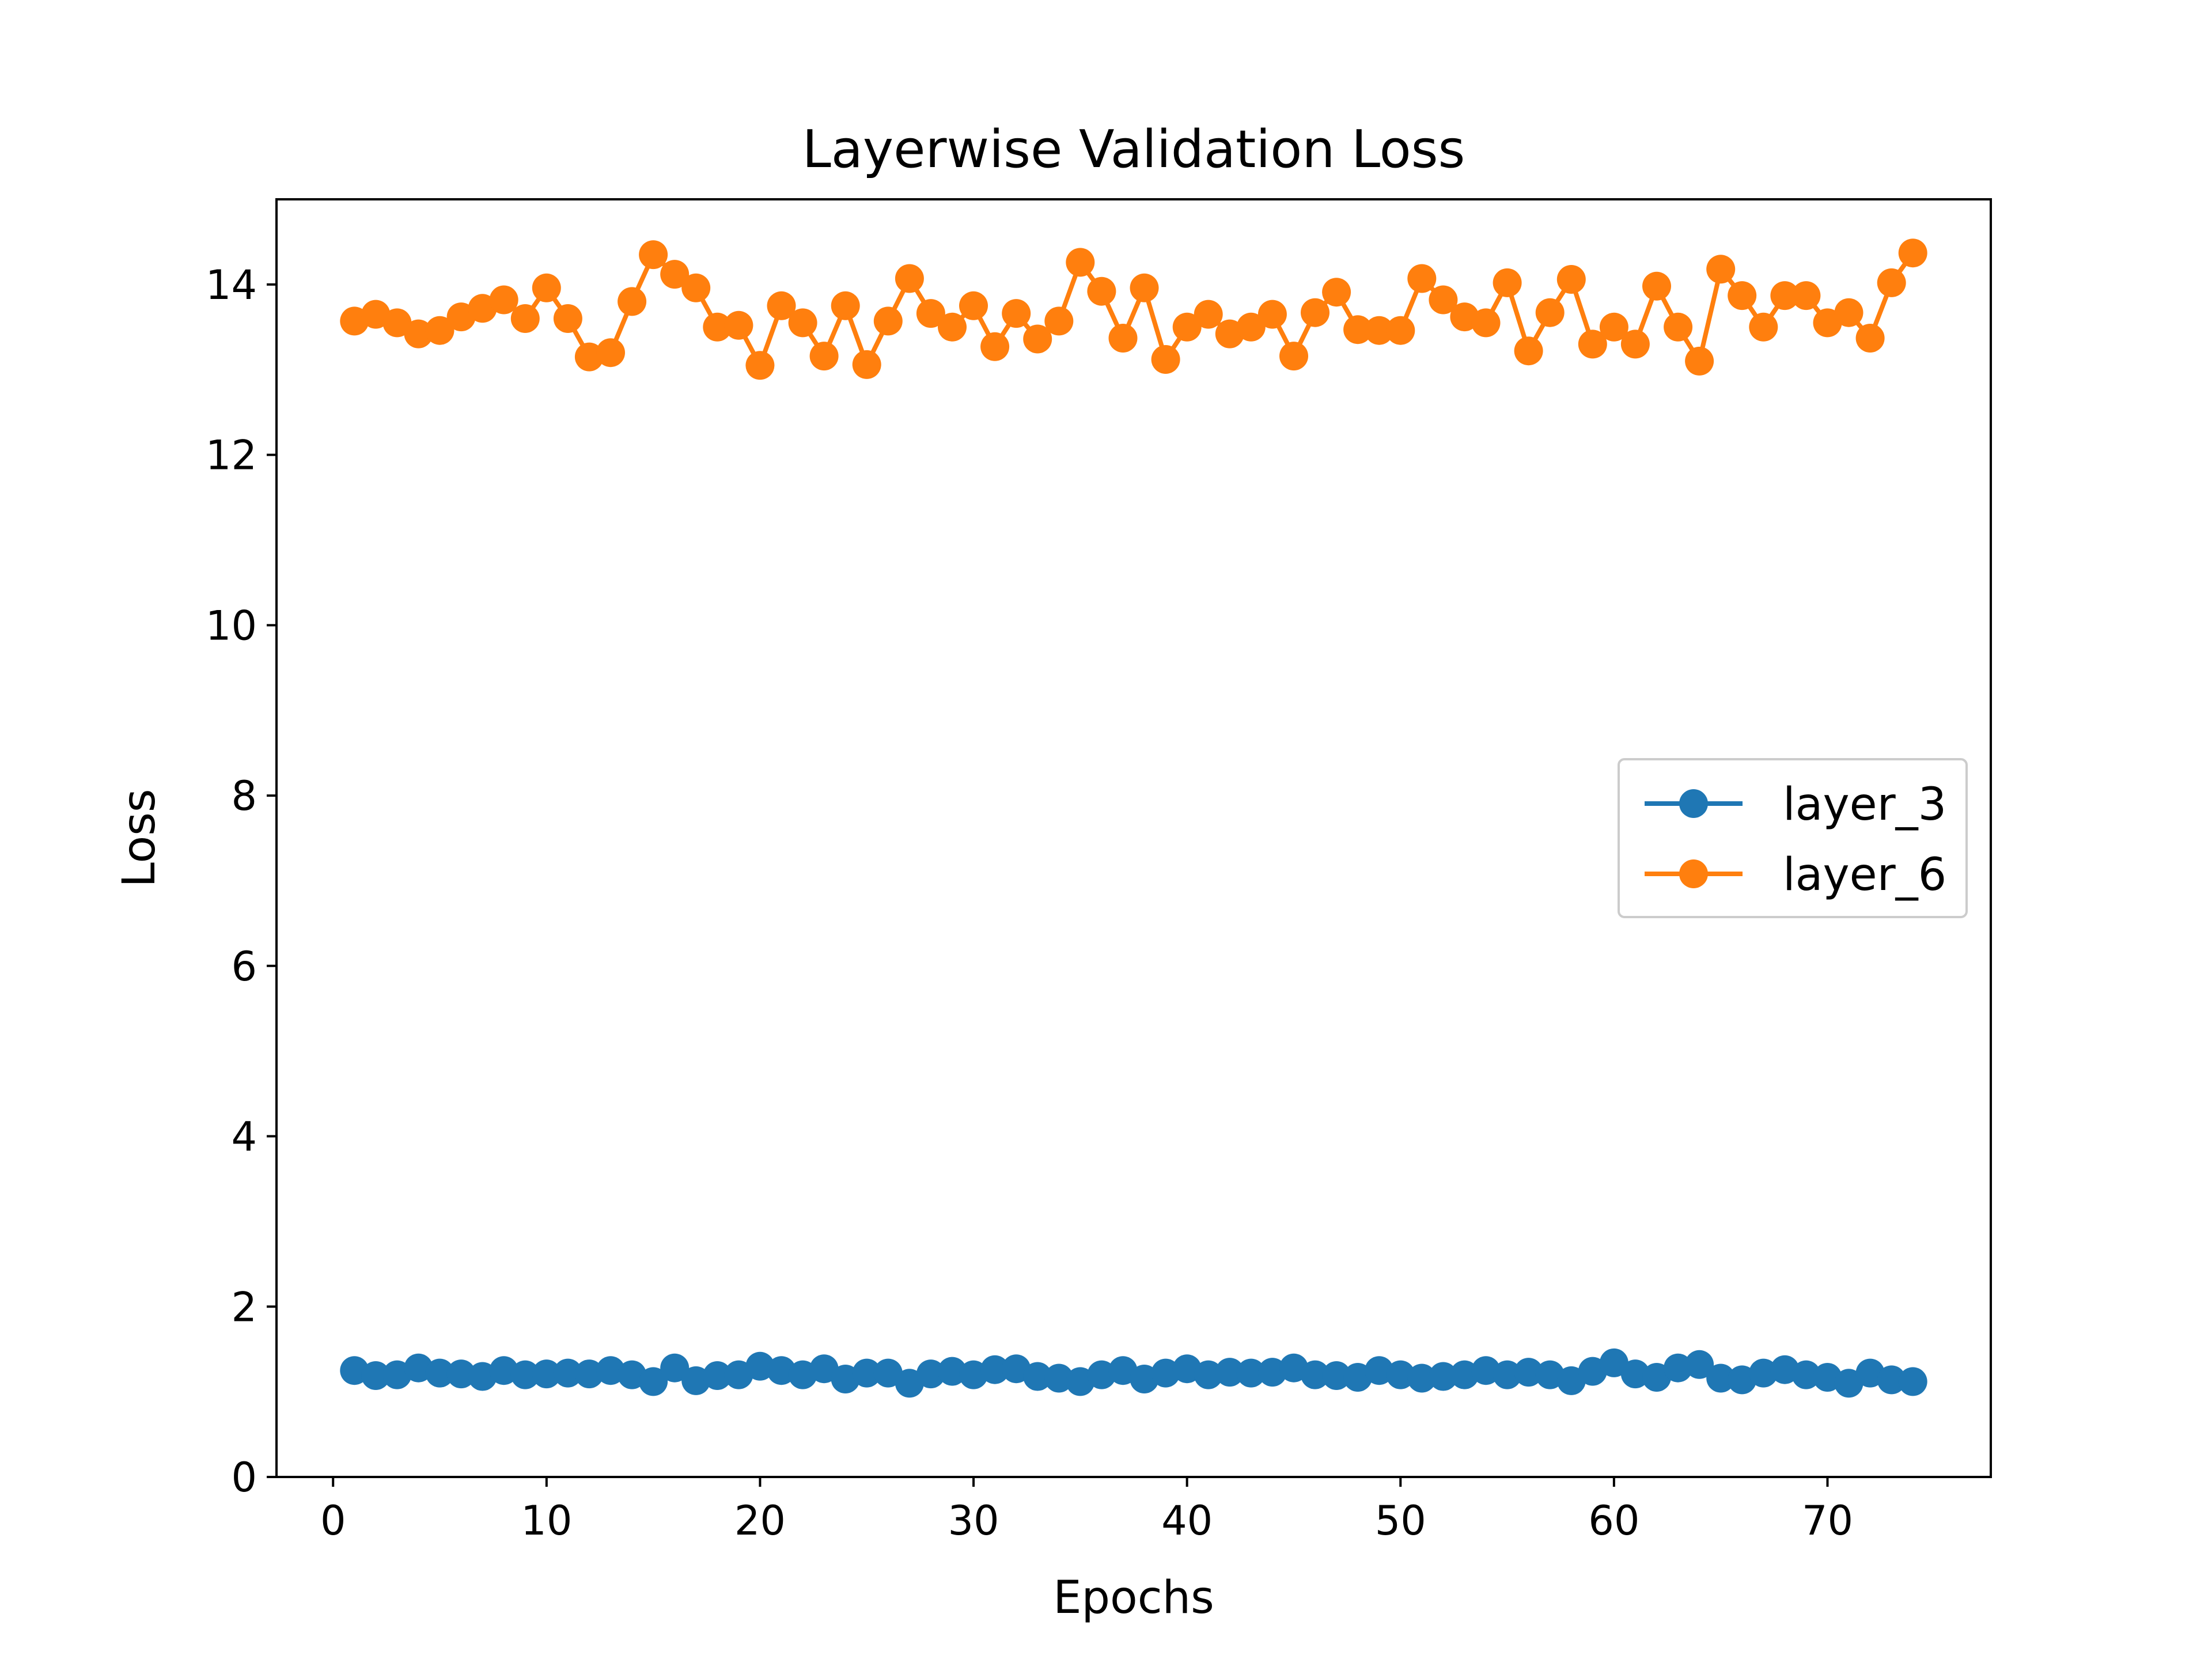 This screenshot has width=2212, height=1659. Describe the element at coordinates (1133, 149) in the screenshot. I see `chart-title: Layerwise Validation Loss` at that location.